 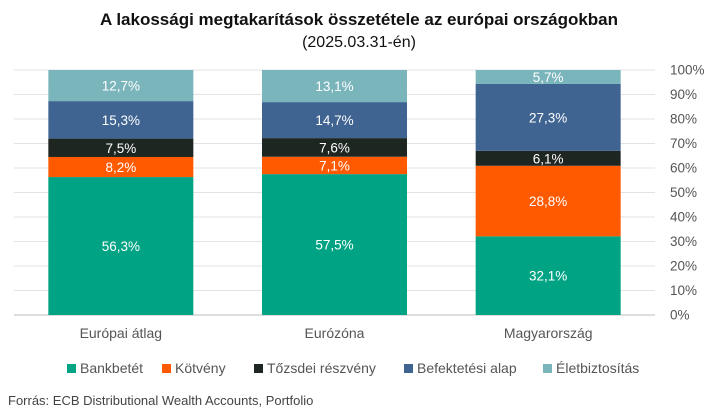 What do you see at coordinates (121, 333) in the screenshot?
I see `x-tick-label: Európai átlag` at bounding box center [121, 333].